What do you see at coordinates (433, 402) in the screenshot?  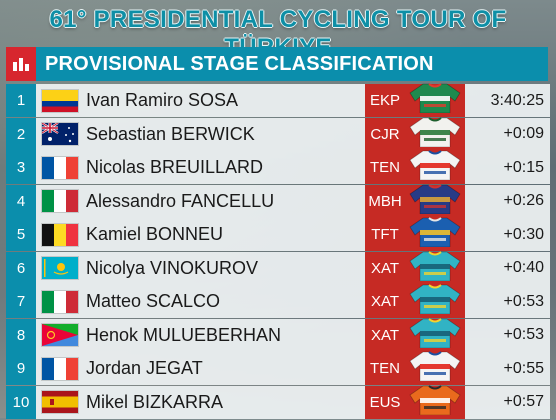 I see `euskaltel-jersey-icon` at bounding box center [433, 402].